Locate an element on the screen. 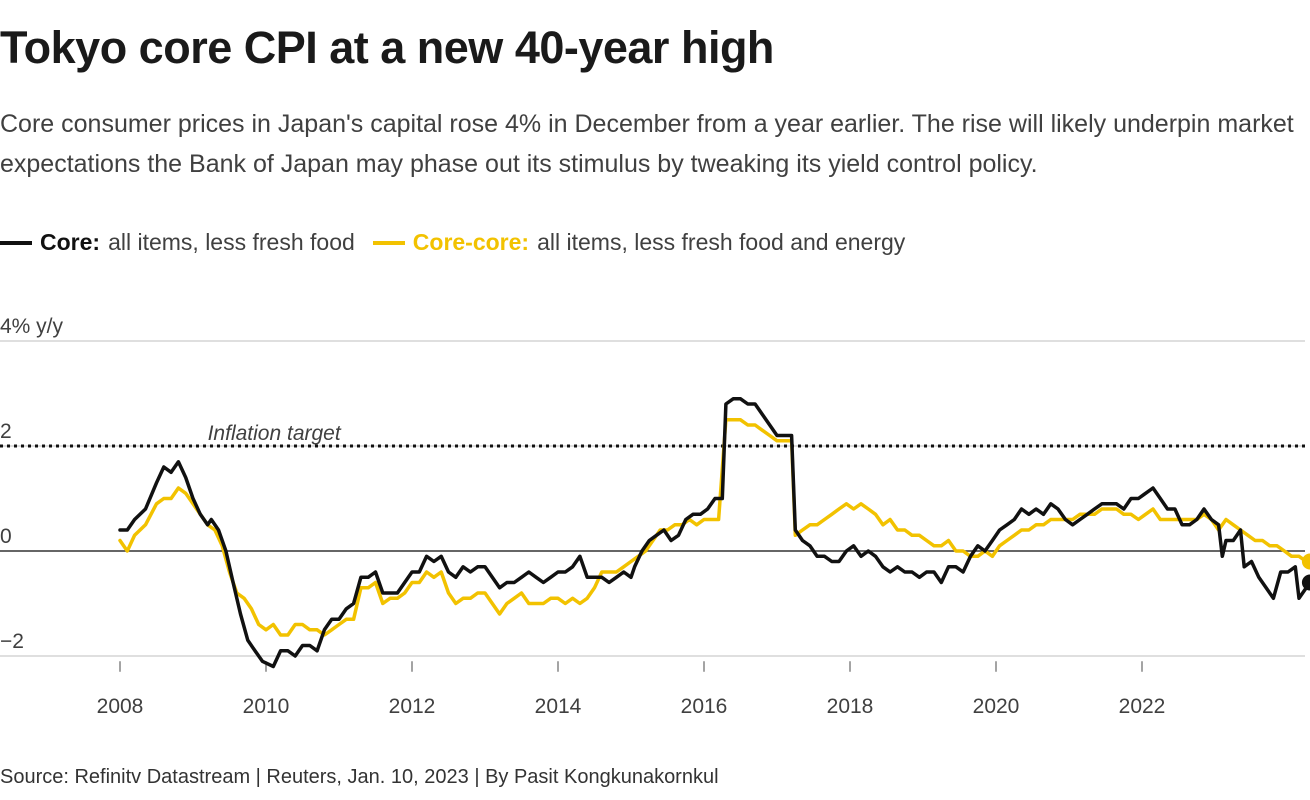  chart-title: Tokyo core CPI at a new 40-year high is located at coordinates (387, 47).